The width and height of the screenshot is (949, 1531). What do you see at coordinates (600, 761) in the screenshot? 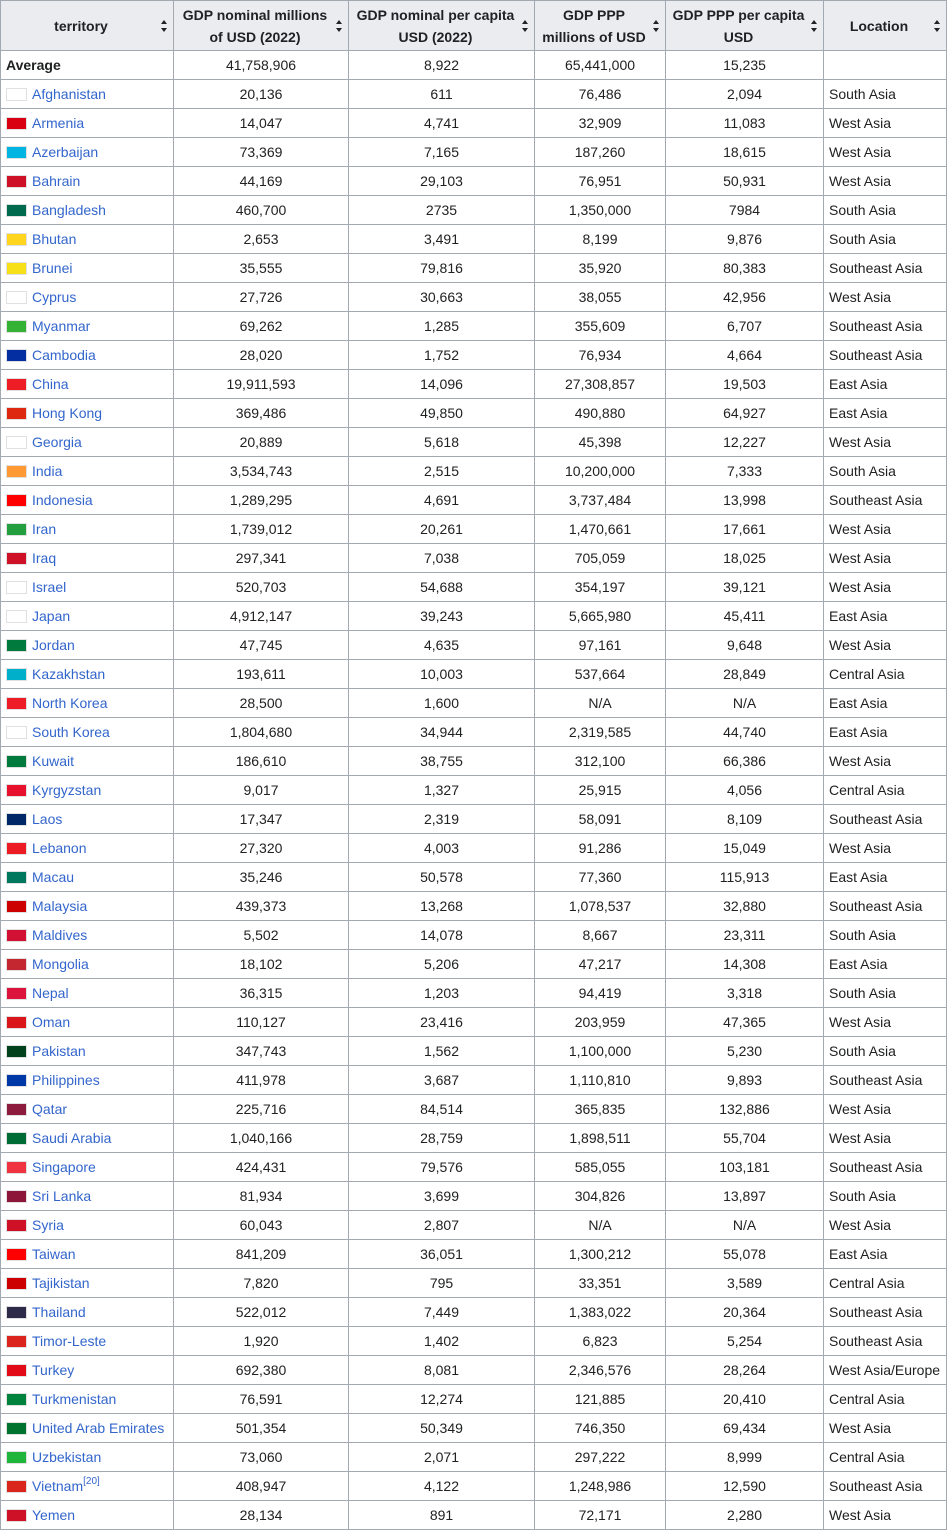
I see `gdp-ppp-cell: 312,100` at bounding box center [600, 761].